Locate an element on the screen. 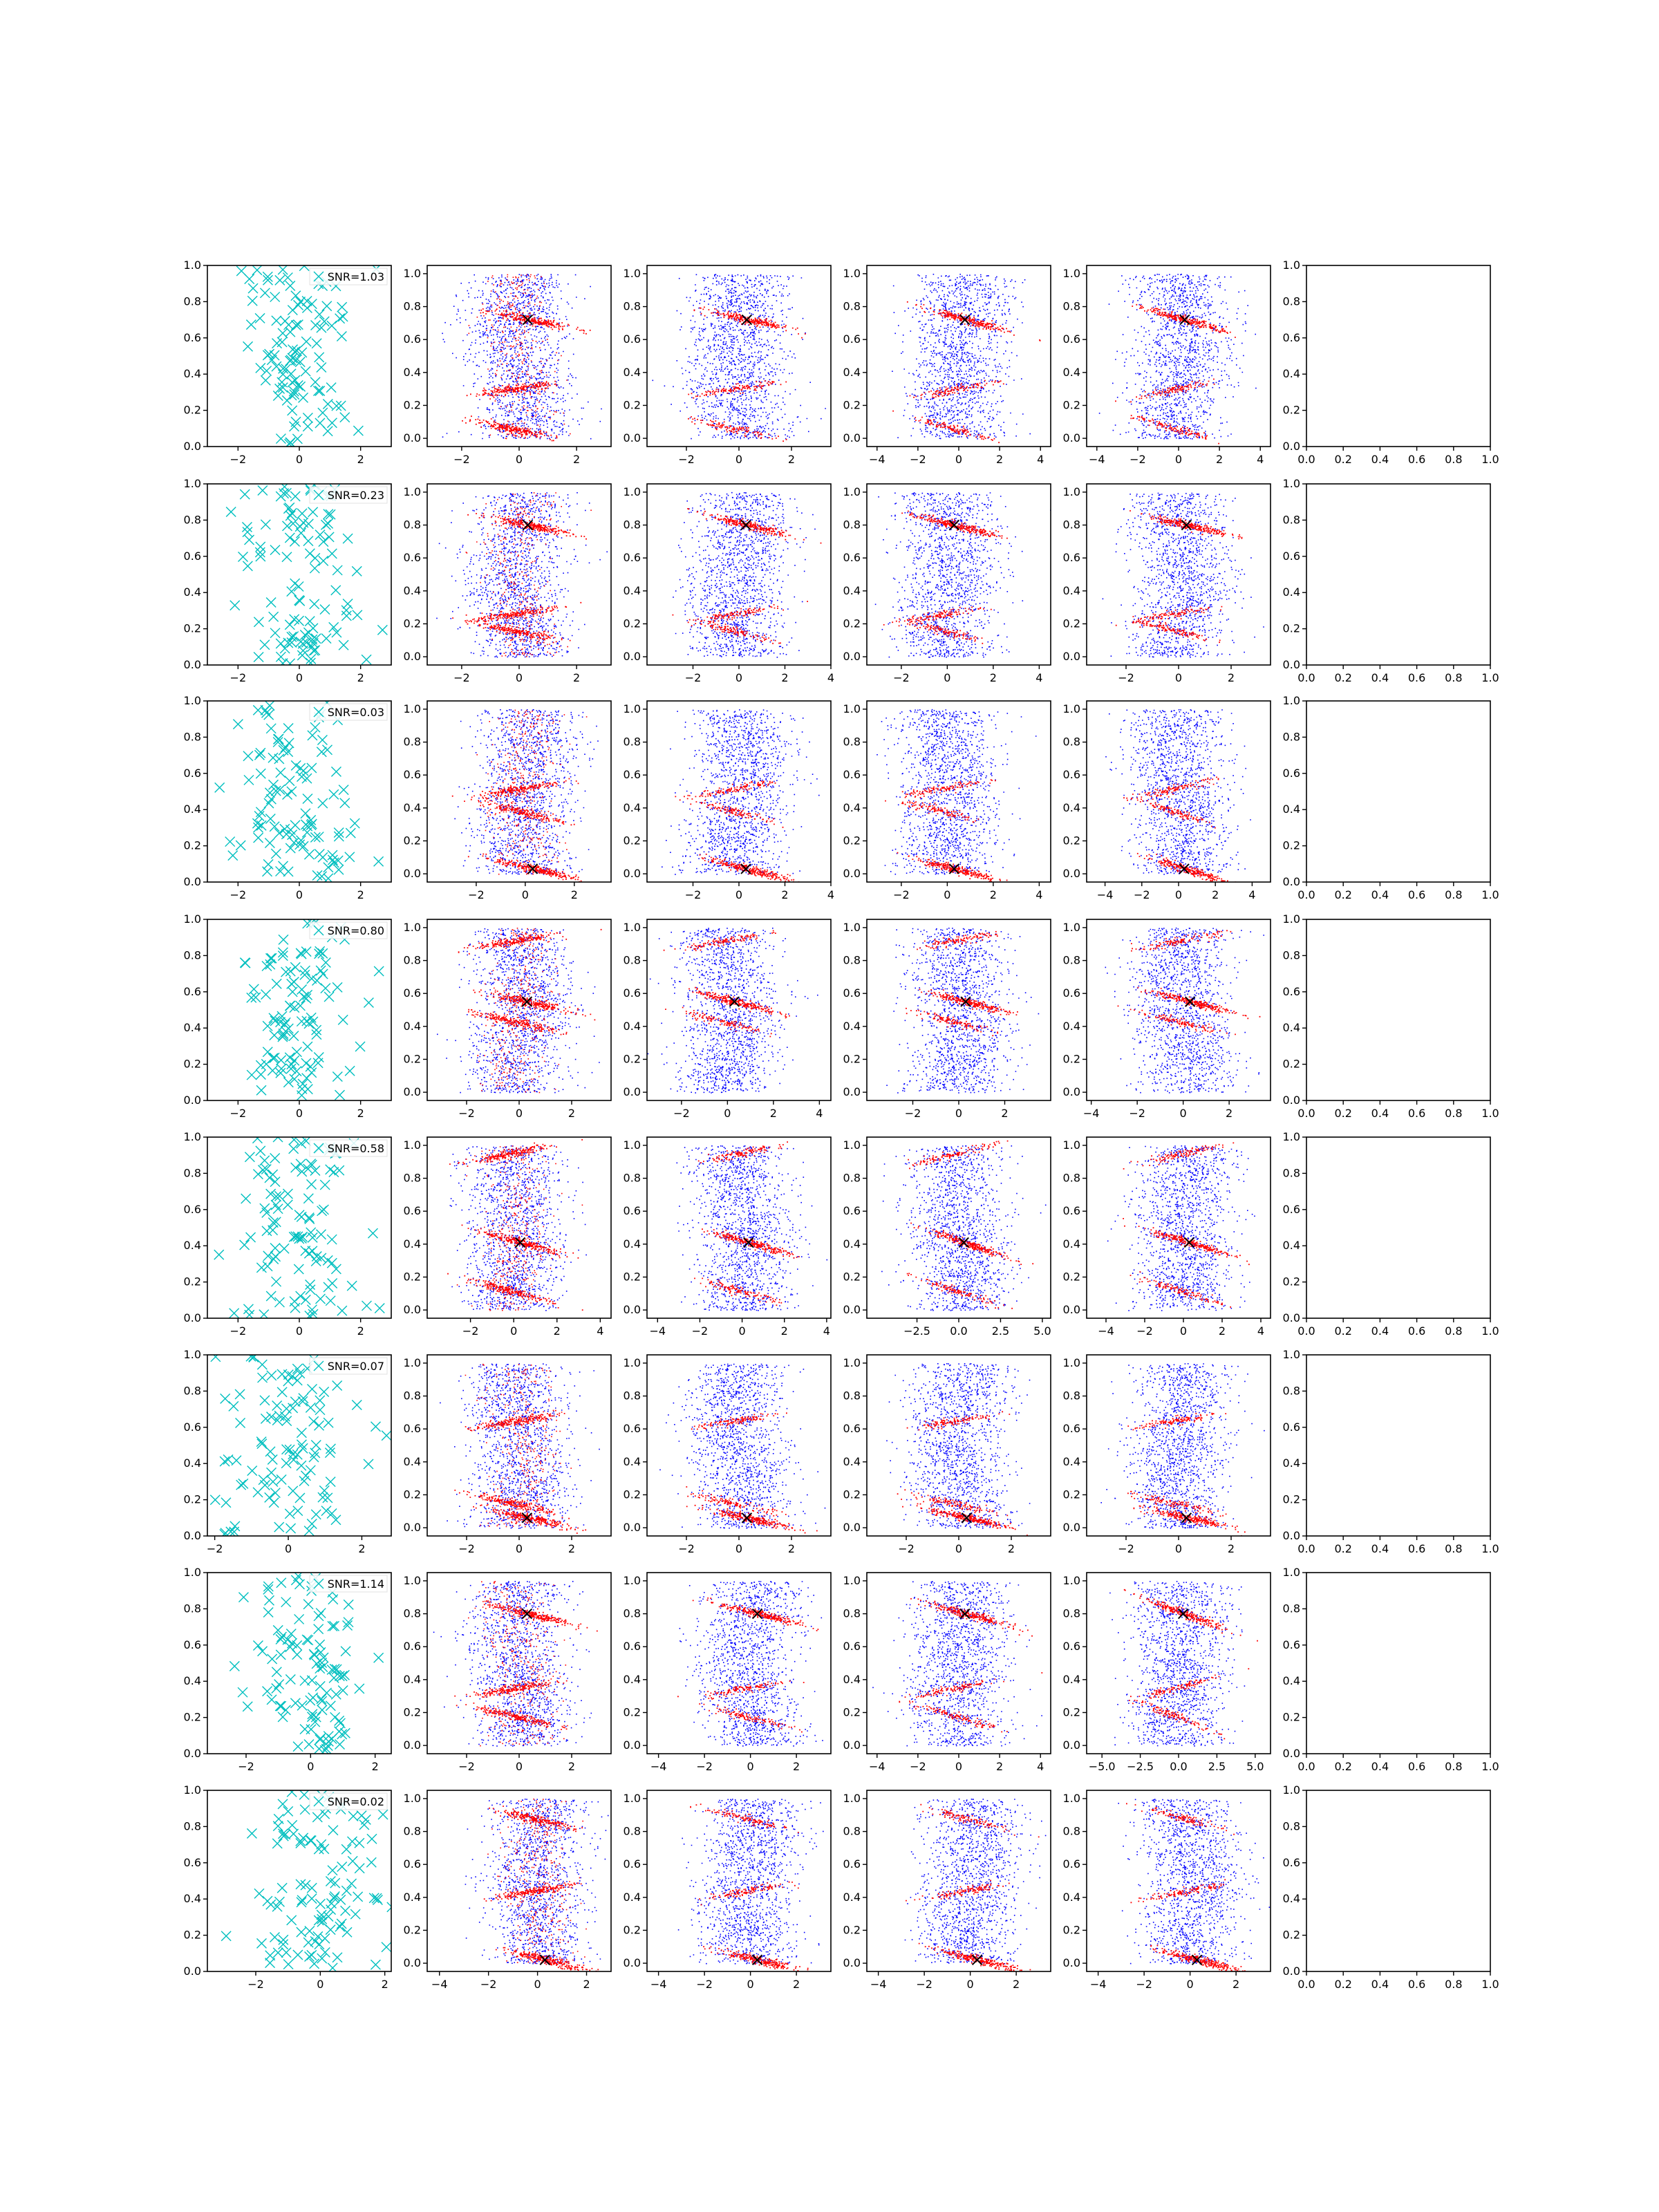 The width and height of the screenshot is (1659, 2212). y-tick-label: 0.8 is located at coordinates (192, 1609).